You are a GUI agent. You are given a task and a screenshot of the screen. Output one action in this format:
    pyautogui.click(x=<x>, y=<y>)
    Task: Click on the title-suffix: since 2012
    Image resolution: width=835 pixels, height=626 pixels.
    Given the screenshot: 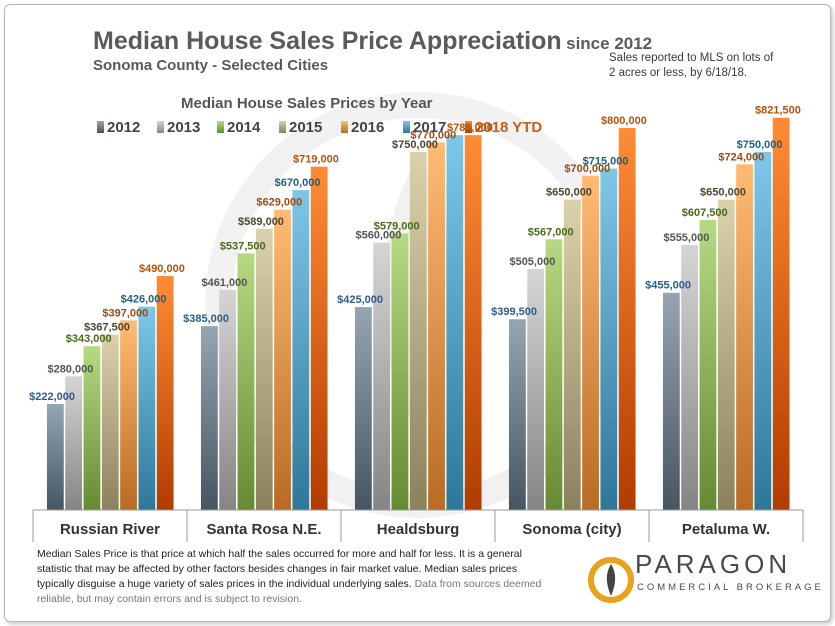 What is the action you would take?
    pyautogui.click(x=609, y=43)
    